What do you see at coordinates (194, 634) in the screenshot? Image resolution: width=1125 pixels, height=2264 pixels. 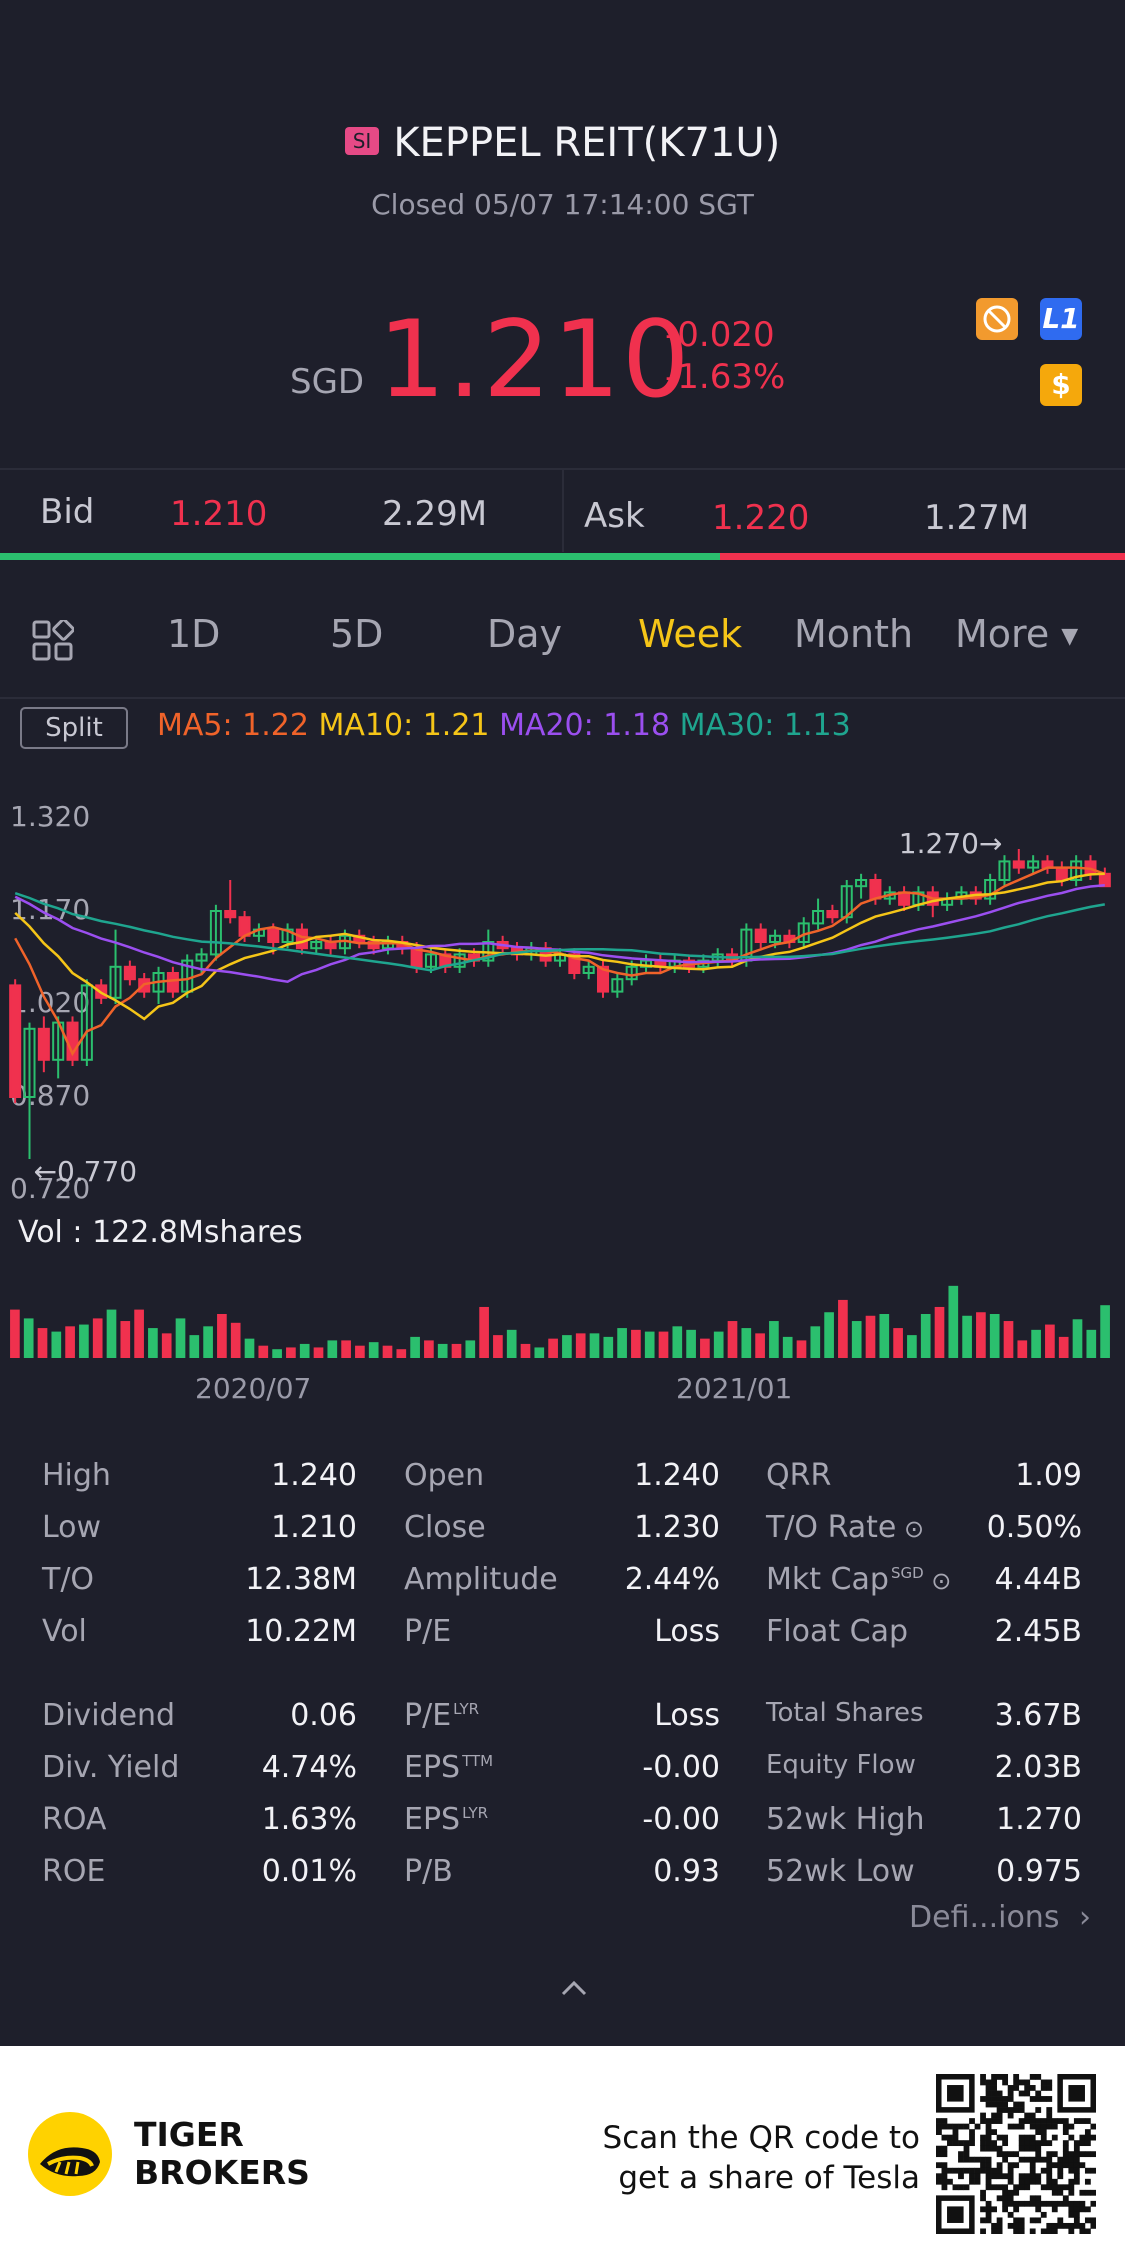 I see `tab-1d: 1D` at bounding box center [194, 634].